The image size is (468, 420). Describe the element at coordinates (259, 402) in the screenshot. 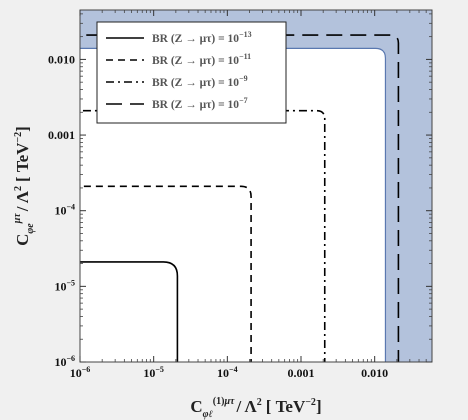

I see `x-title-power: 2` at that location.